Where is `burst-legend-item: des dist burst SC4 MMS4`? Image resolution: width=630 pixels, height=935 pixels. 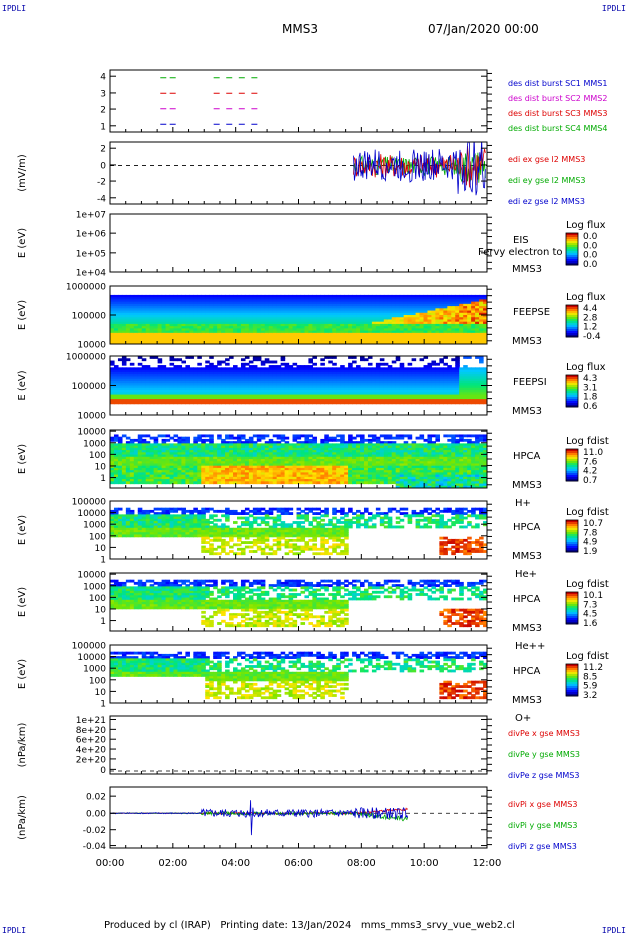 burst-legend-item: des dist burst SC4 MMS4 is located at coordinates (557, 128).